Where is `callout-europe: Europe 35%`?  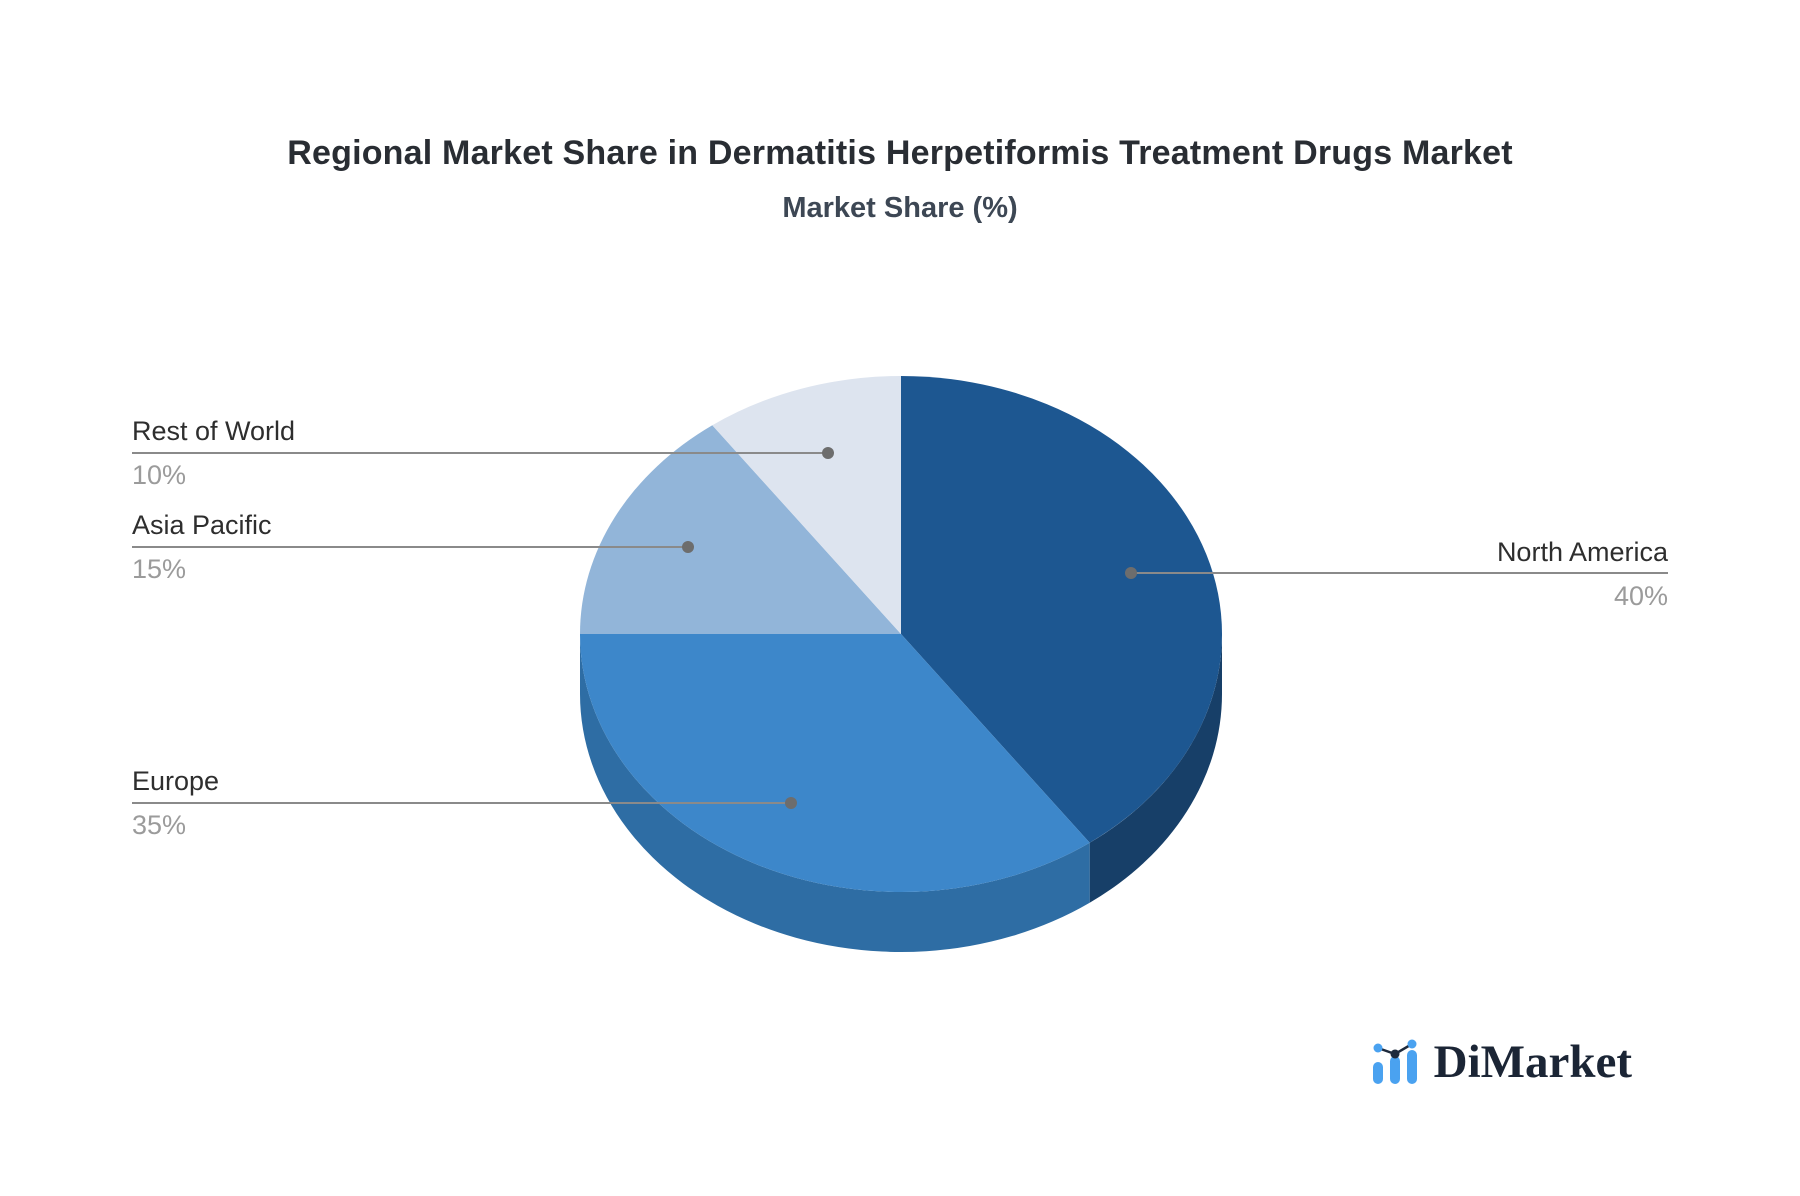 callout-europe: Europe 35% is located at coordinates (175, 803).